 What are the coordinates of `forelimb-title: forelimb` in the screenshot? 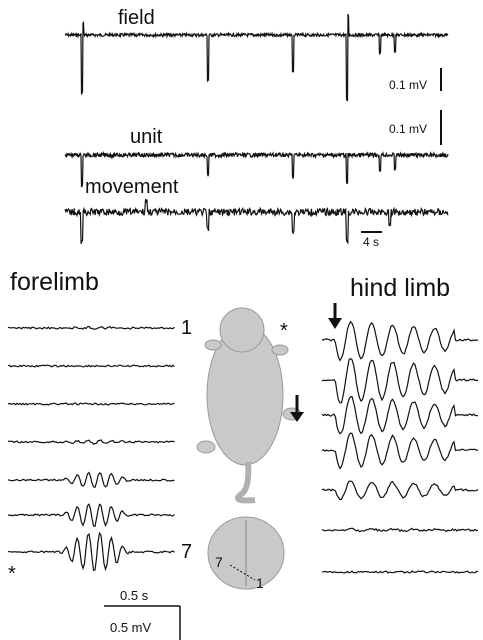 It's located at (54, 282).